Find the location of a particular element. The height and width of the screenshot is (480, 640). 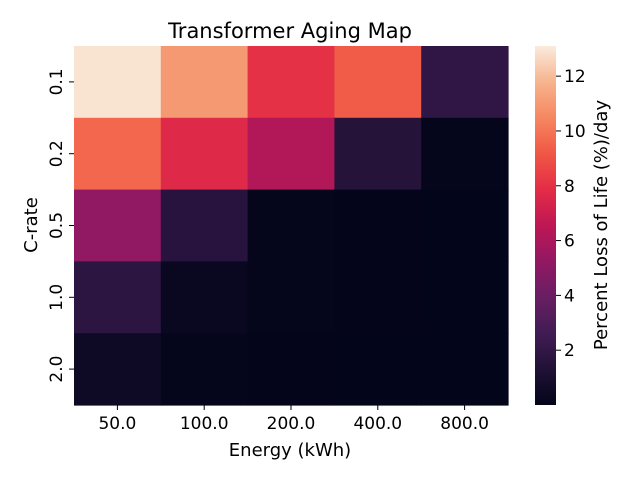

y-tick-label: 0.1 is located at coordinates (57, 81).